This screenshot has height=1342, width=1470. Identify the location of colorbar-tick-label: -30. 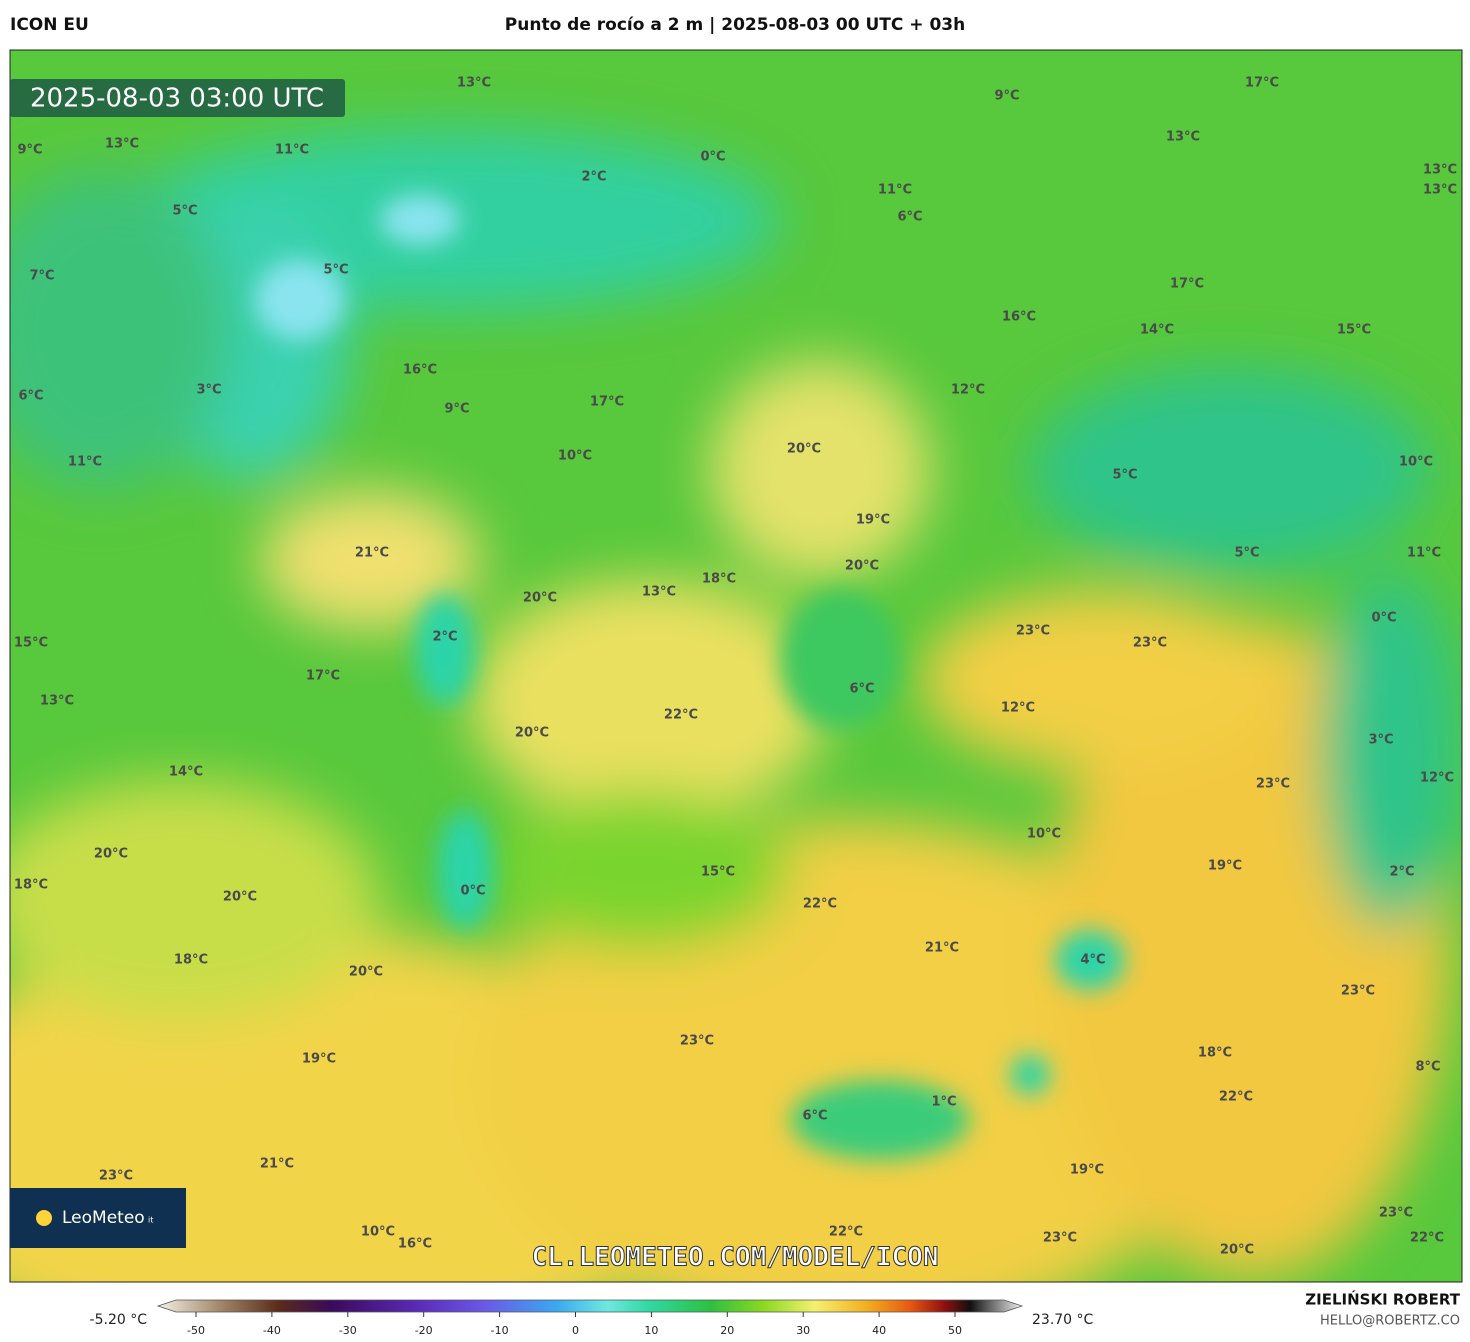
(348, 1330).